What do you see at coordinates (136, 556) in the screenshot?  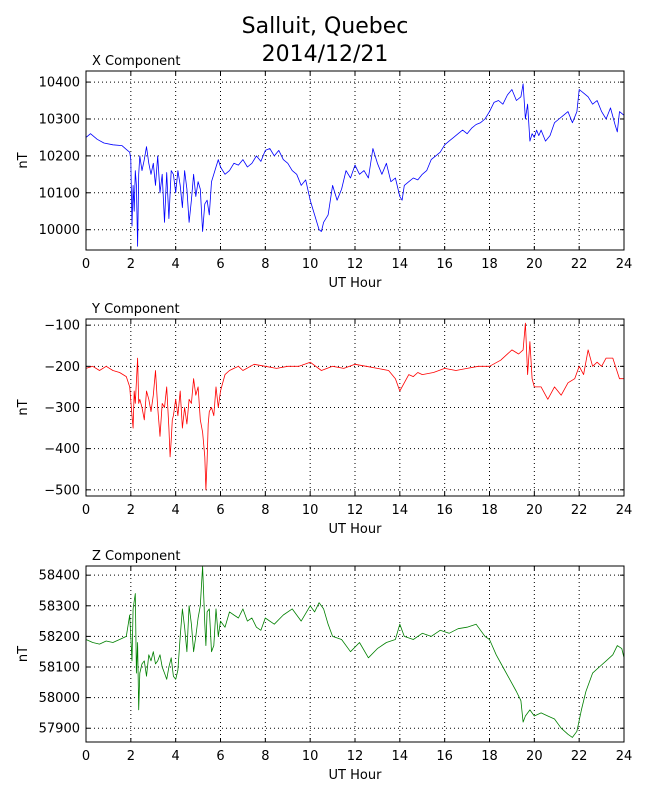 I see `panel-title: Z Component` at bounding box center [136, 556].